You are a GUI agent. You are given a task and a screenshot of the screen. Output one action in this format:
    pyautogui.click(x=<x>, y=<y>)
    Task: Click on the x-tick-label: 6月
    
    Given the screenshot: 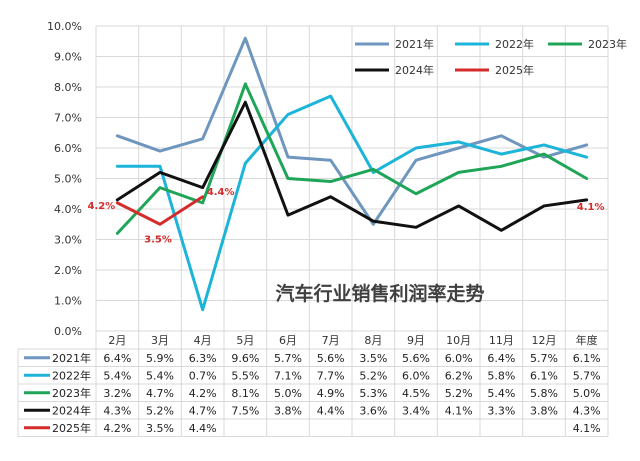 What is the action you would take?
    pyautogui.click(x=288, y=340)
    